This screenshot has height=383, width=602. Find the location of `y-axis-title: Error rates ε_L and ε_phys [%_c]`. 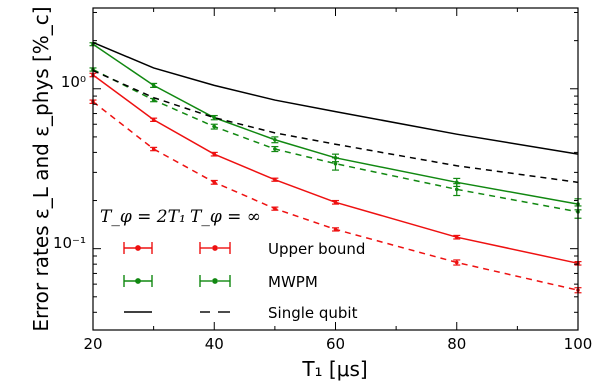

y-axis-title: Error rates ε_L and ε_phys [%_c] is located at coordinates (41, 168).